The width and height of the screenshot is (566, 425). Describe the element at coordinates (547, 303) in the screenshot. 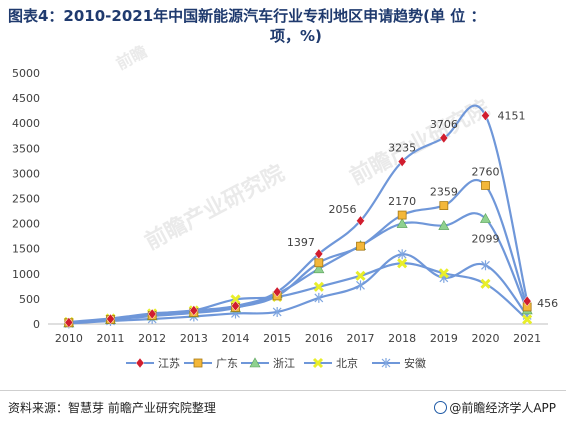

I see `data-label: 456` at that location.